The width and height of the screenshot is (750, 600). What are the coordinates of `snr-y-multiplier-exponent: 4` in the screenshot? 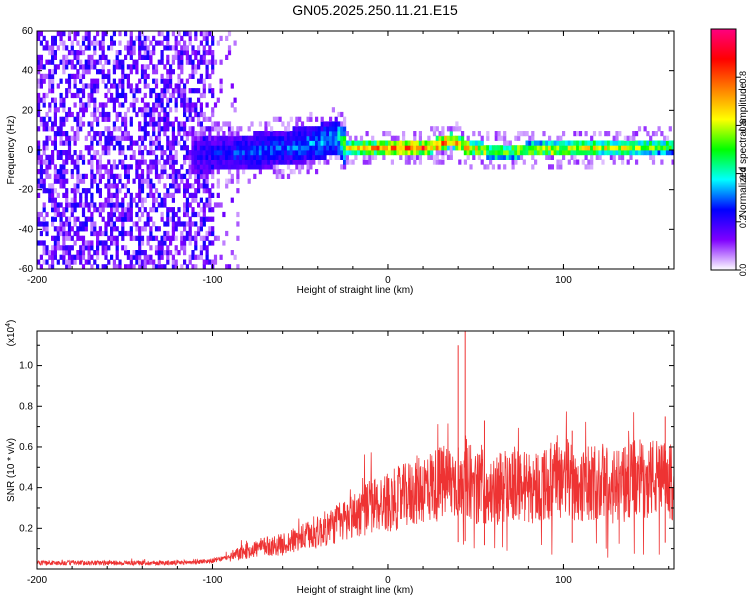 It's located at (8, 325).